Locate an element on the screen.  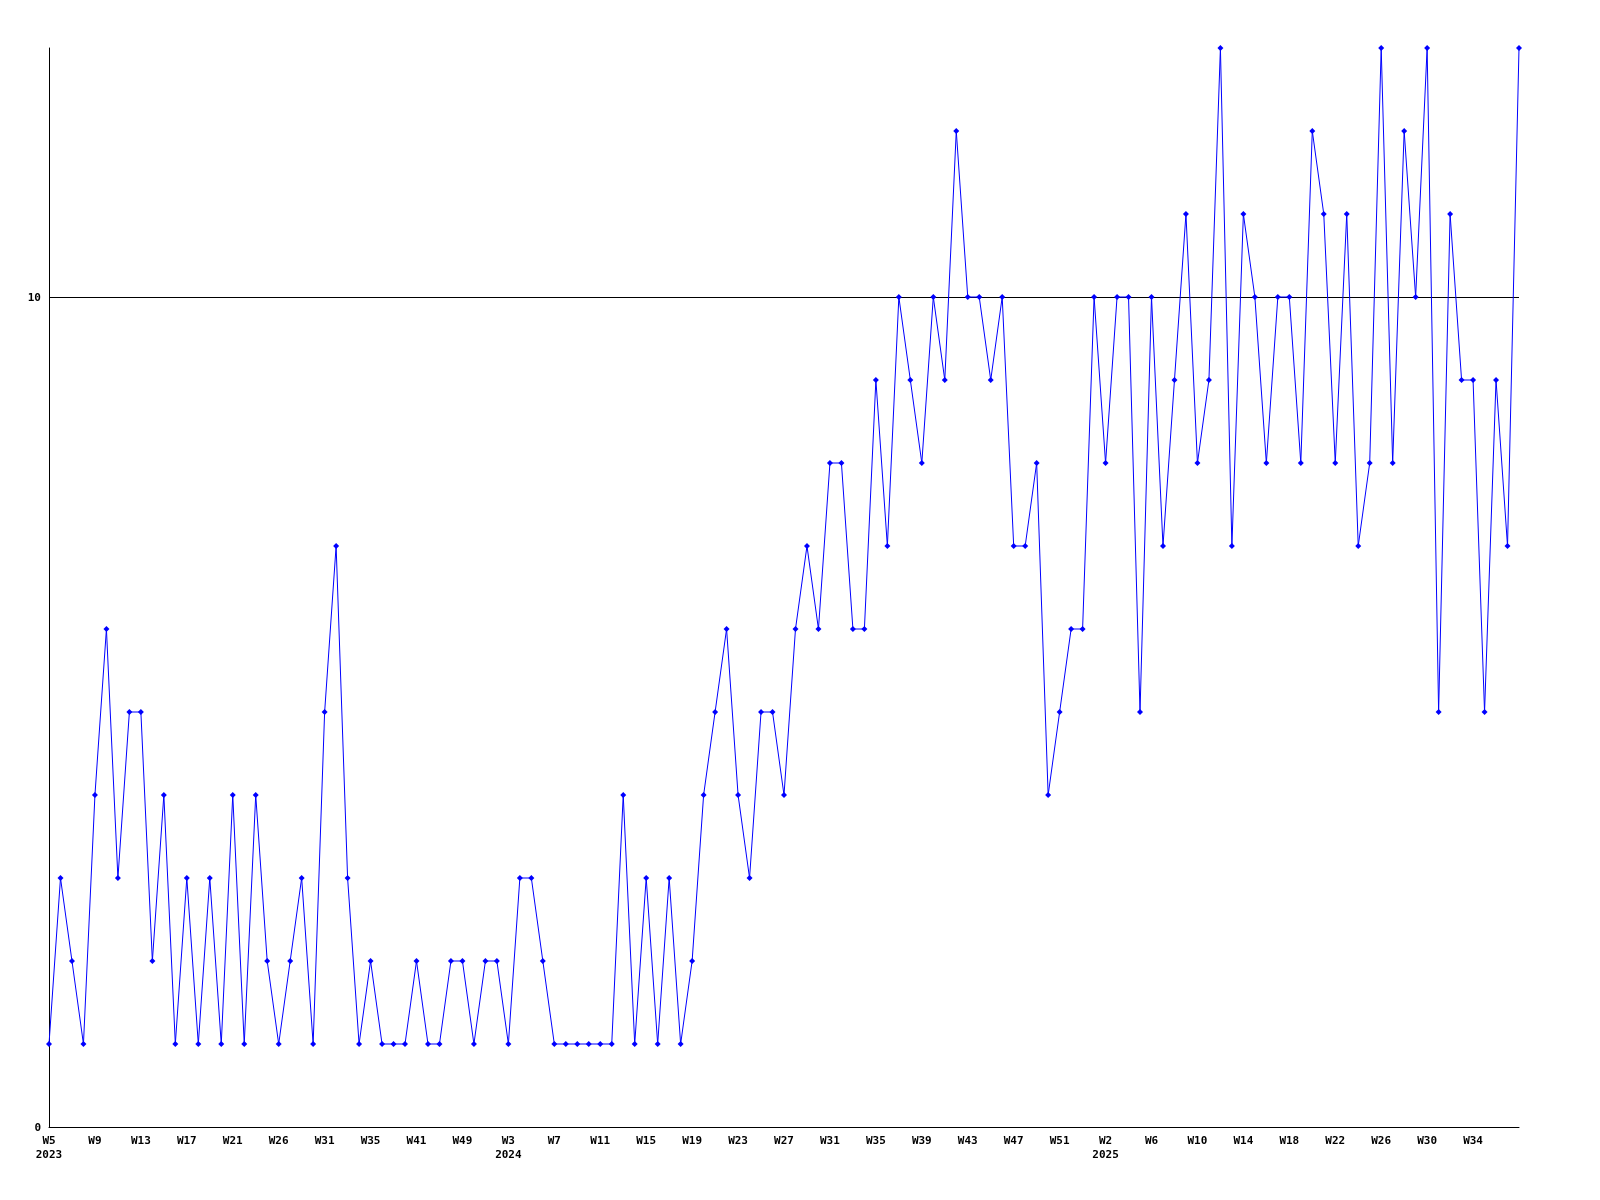
x-tick-label: W30 is located at coordinates (1427, 1140).